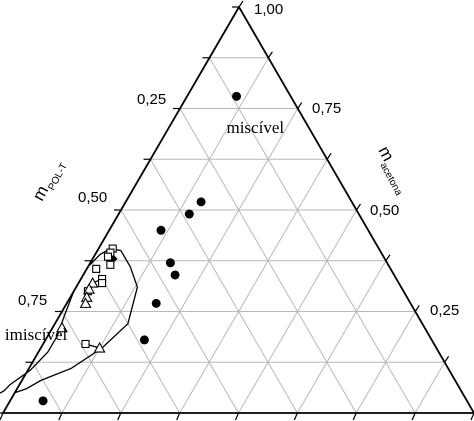 The image size is (474, 421). I want to click on right-tick-label: 1,00, so click(268, 9).